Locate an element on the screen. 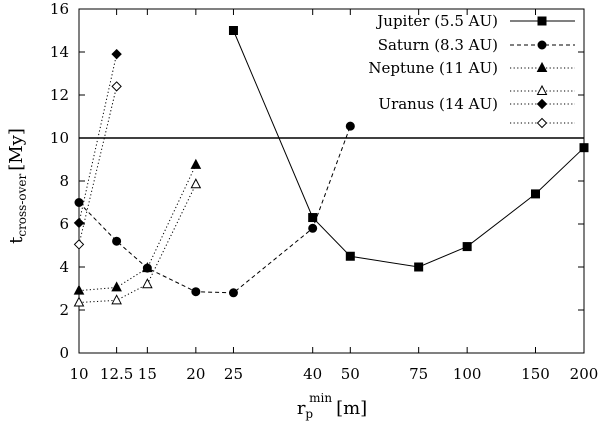 The height and width of the screenshot is (423, 600). x-tick-label: 12.5 is located at coordinates (116, 374).